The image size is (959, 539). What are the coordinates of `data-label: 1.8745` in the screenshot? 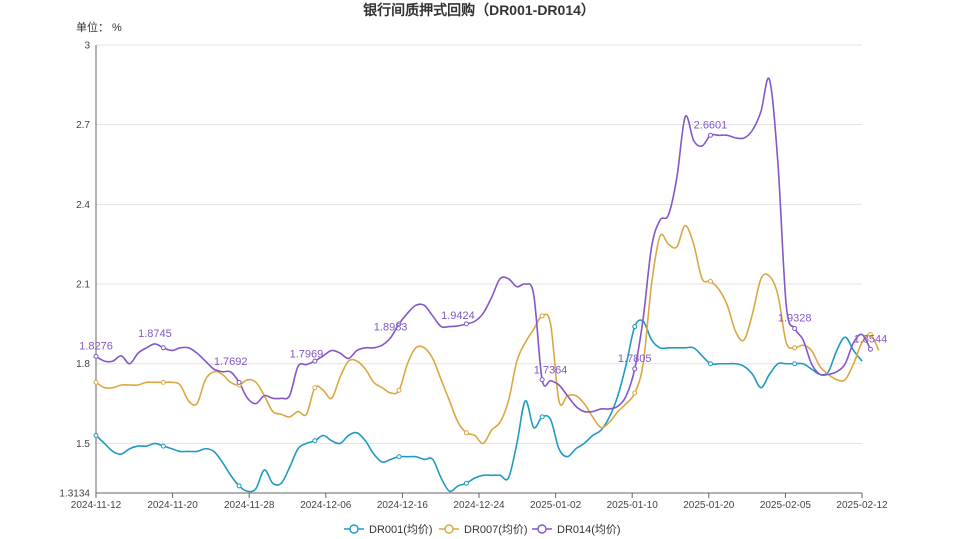 It's located at (155, 334).